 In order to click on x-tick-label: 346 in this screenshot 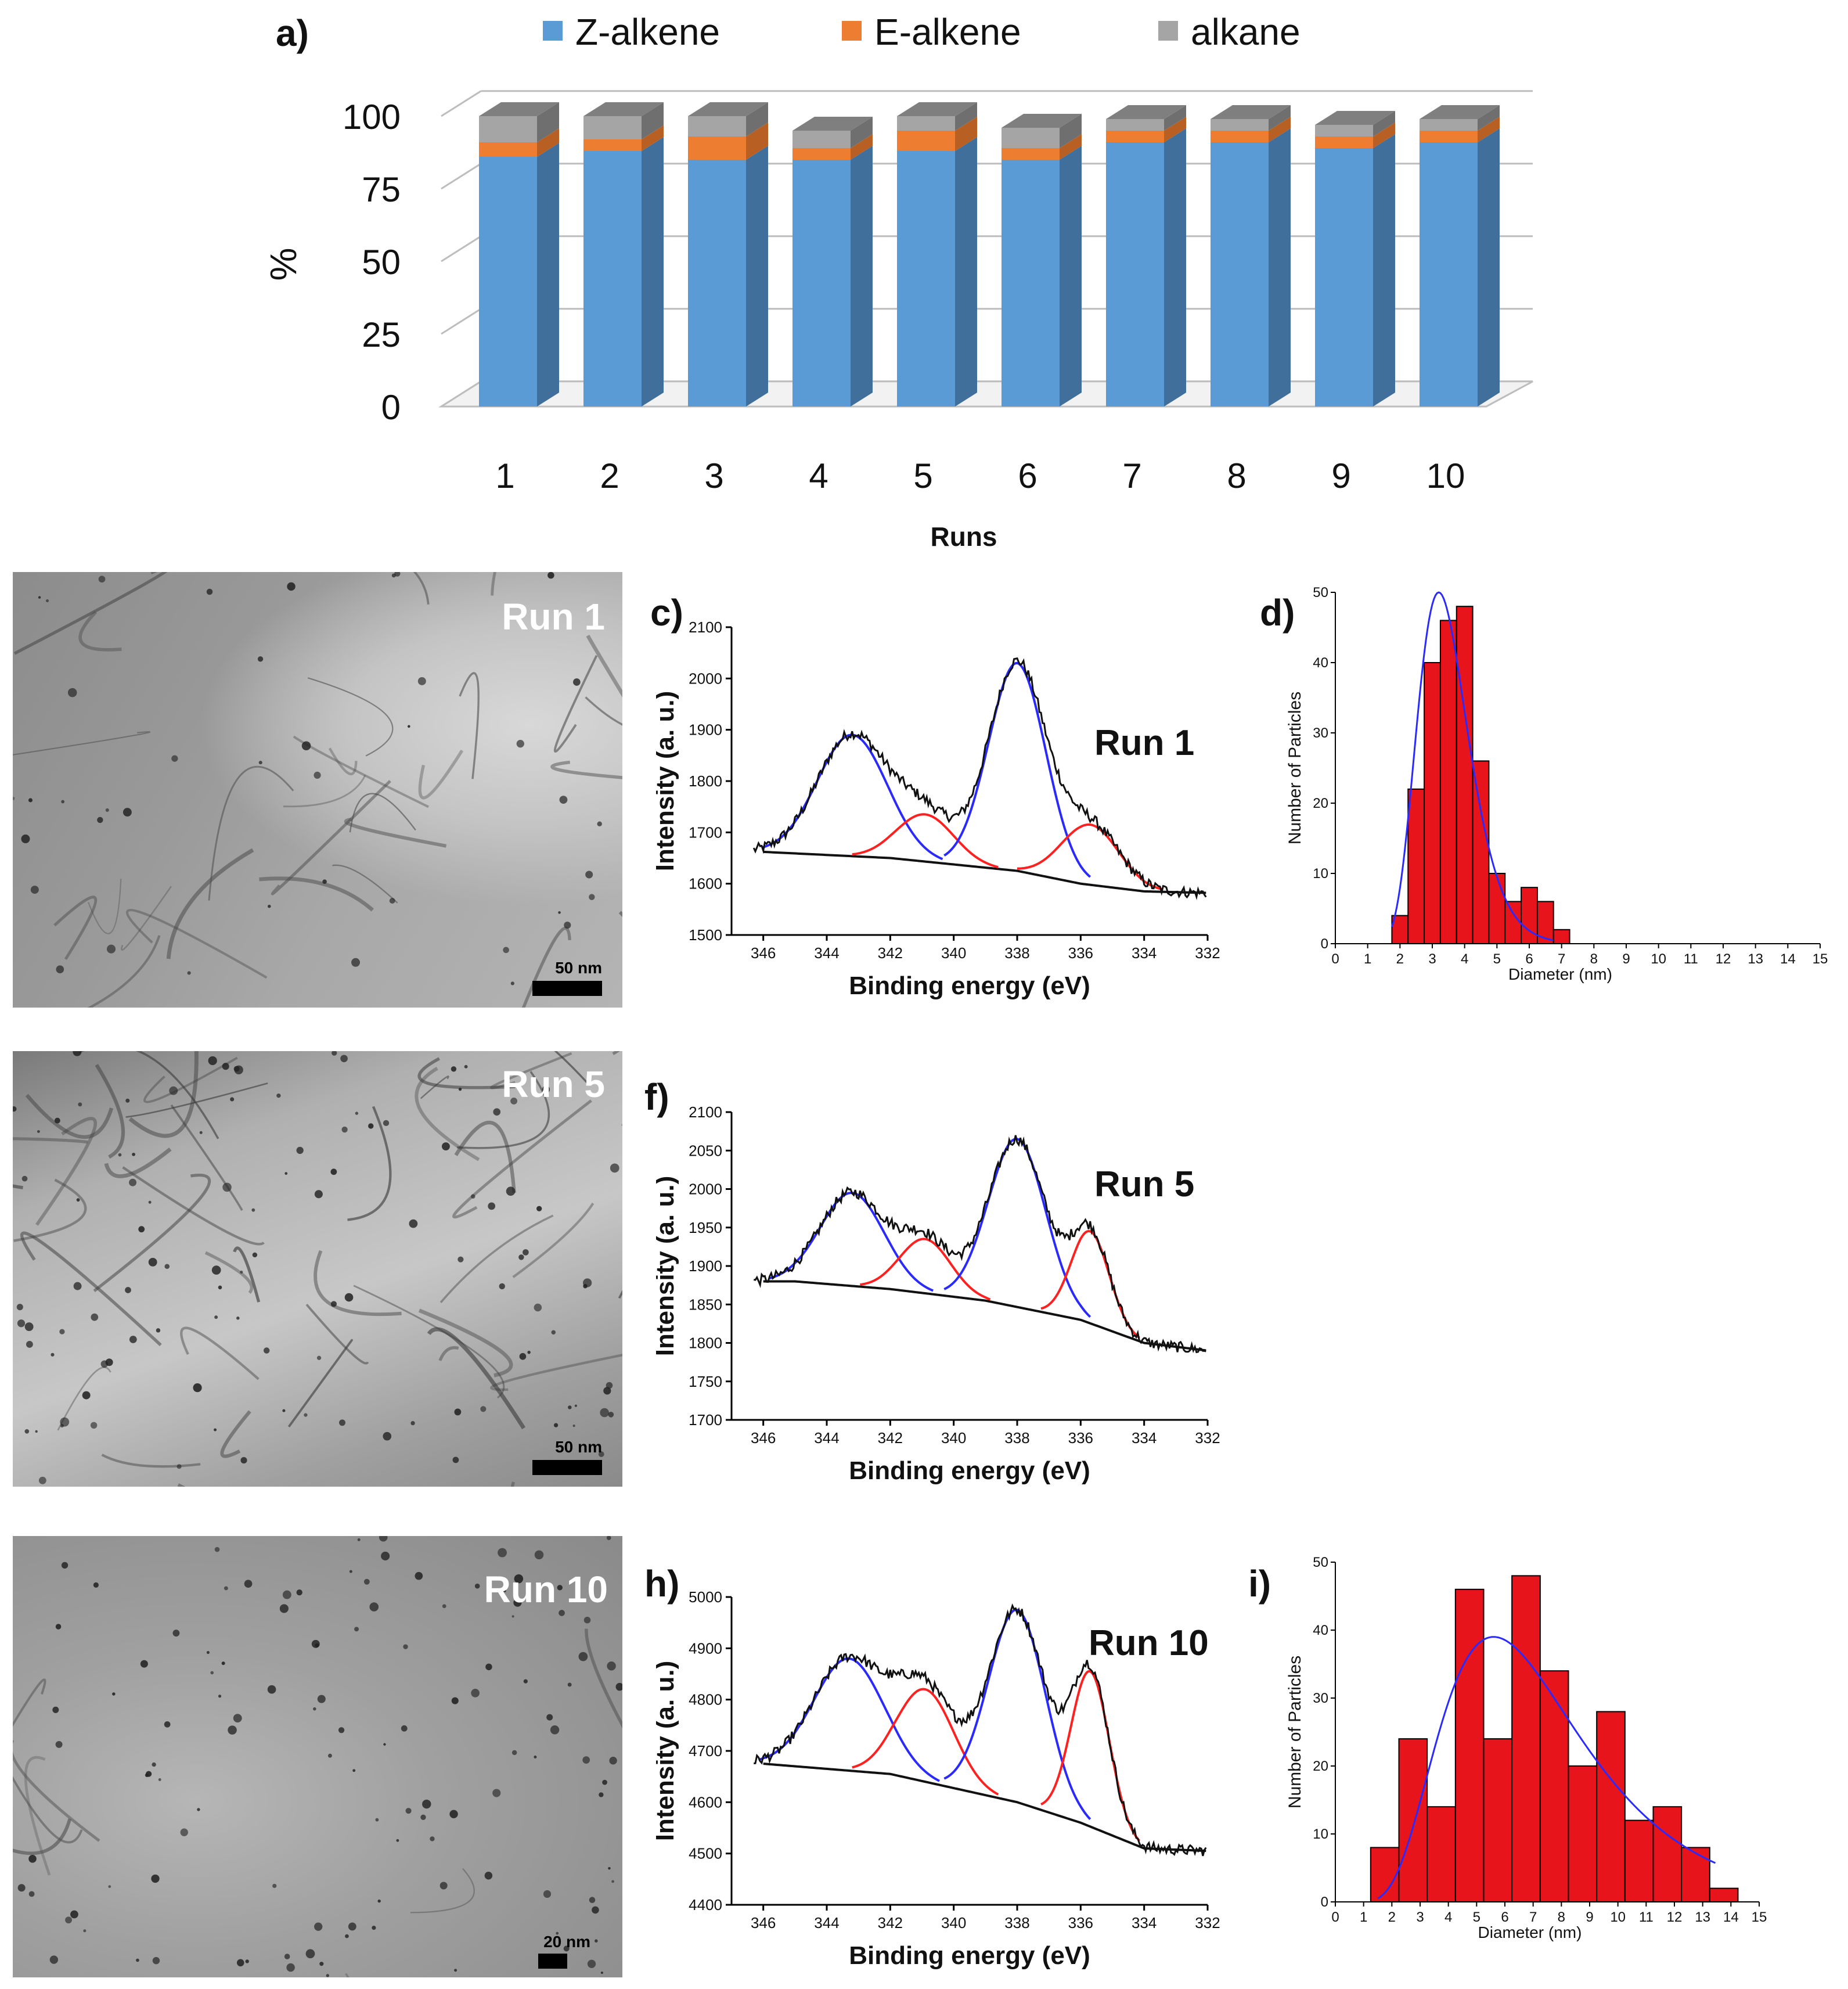, I will do `click(763, 953)`.